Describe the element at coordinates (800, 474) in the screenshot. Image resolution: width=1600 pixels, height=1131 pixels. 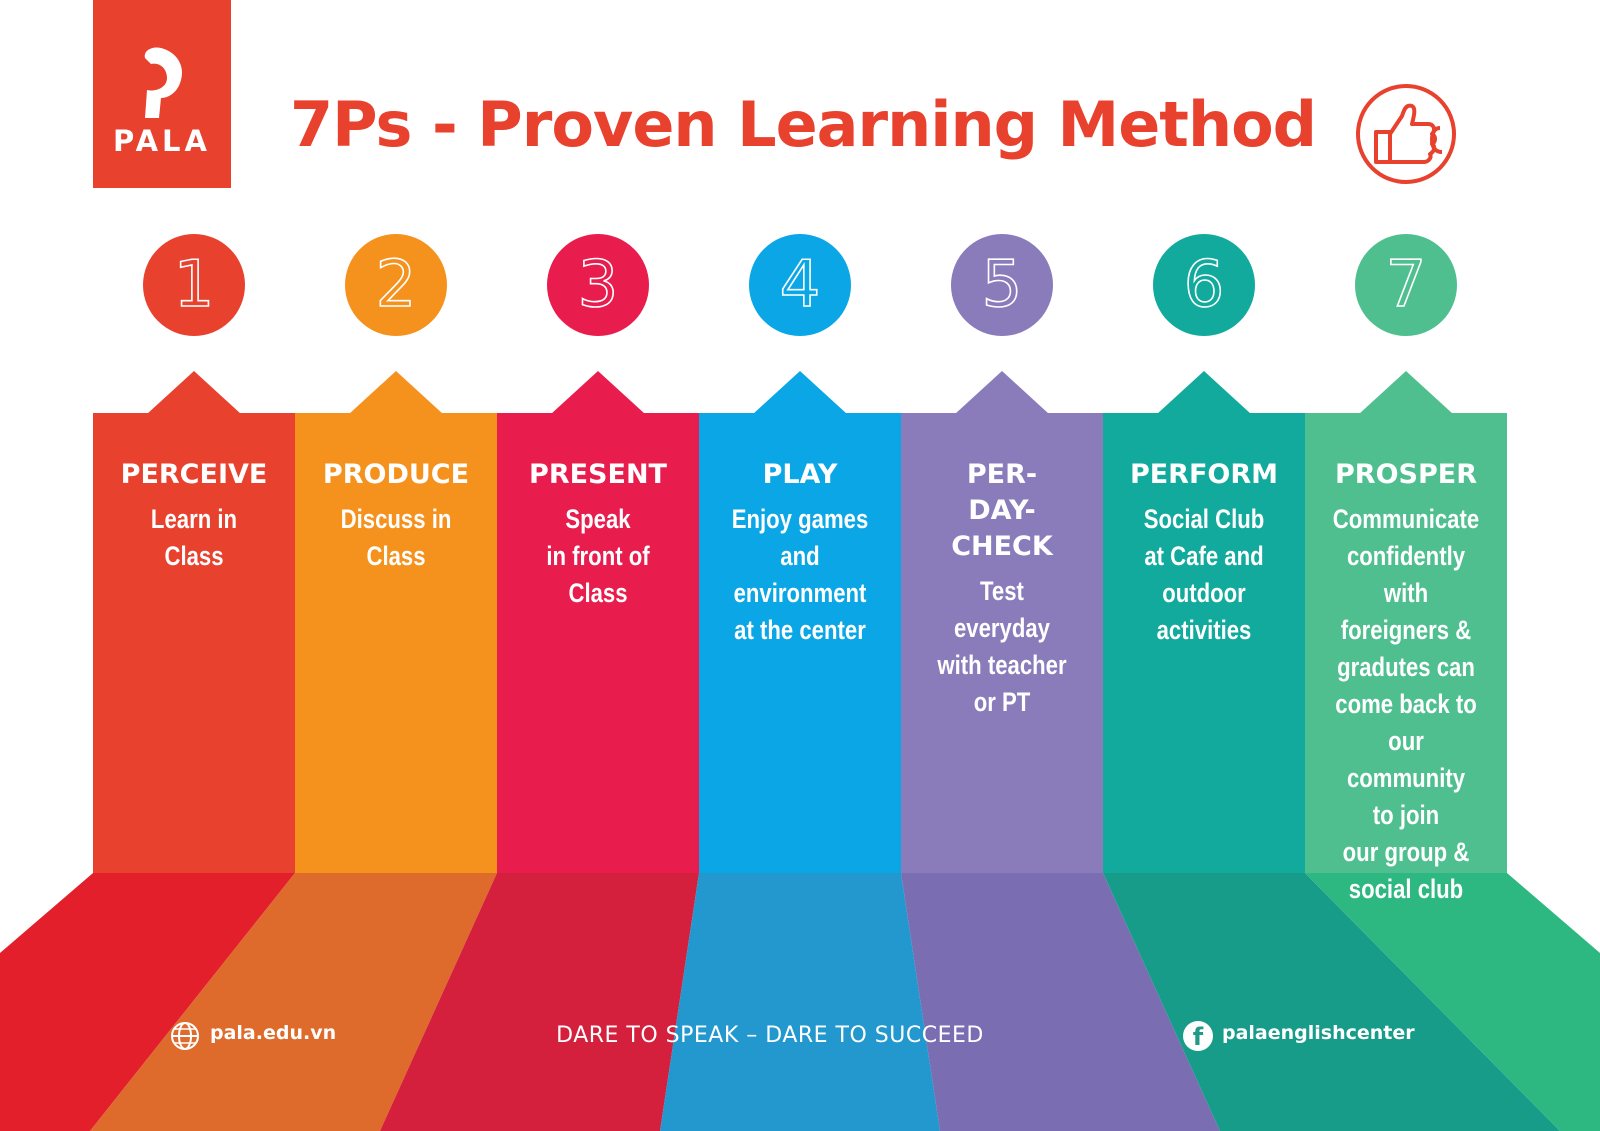
I see `step-title: PLAY` at that location.